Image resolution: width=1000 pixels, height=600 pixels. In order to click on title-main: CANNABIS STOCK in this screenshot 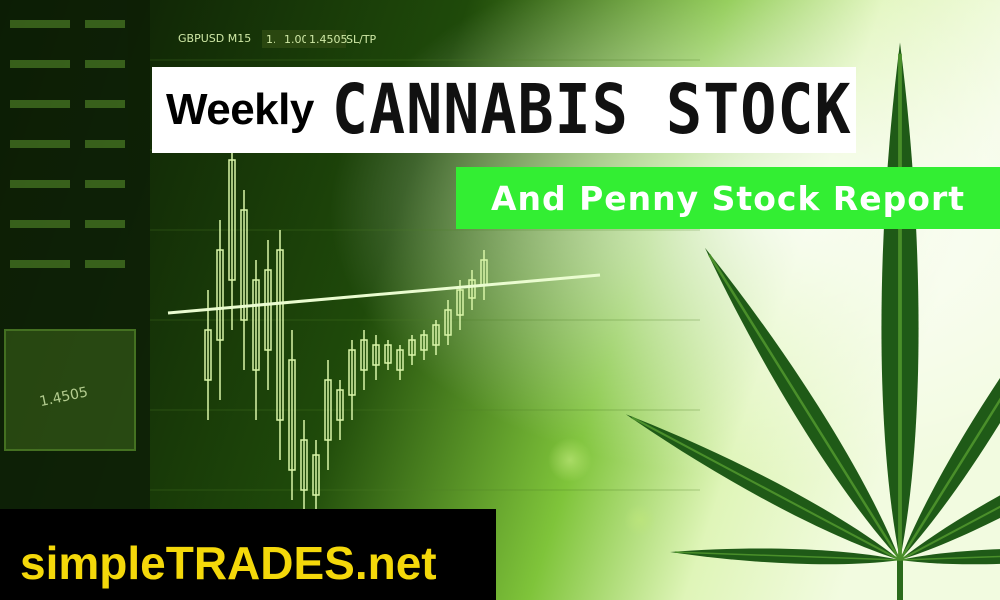, I will do `click(591, 110)`.